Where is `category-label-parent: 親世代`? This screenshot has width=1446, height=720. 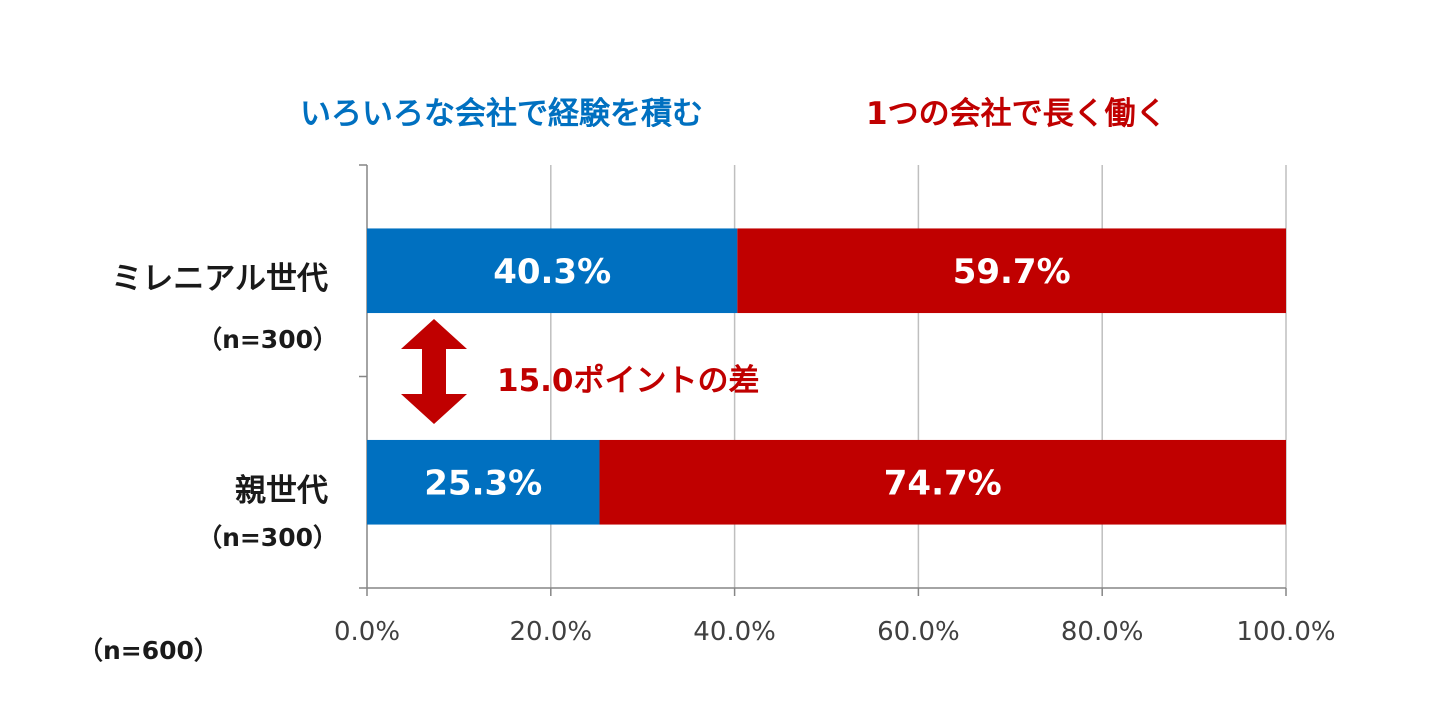 category-label-parent: 親世代 is located at coordinates (281, 491).